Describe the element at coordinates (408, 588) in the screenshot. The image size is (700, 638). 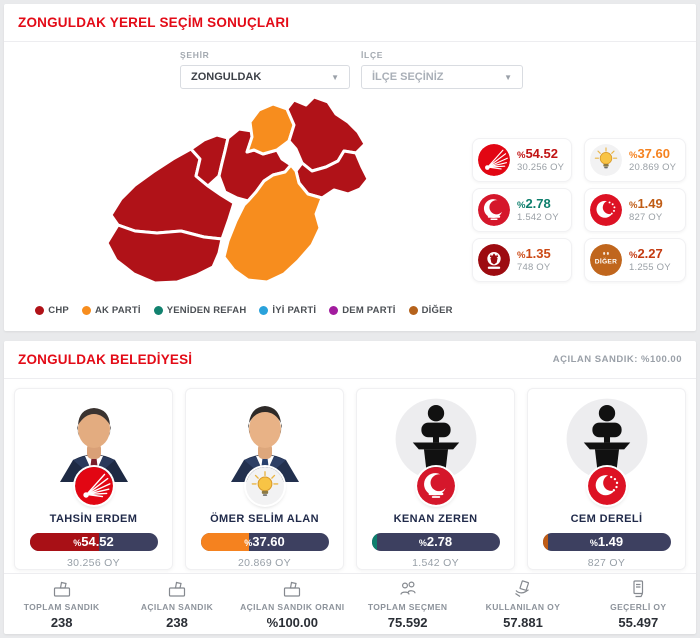
I see `voters-icon` at that location.